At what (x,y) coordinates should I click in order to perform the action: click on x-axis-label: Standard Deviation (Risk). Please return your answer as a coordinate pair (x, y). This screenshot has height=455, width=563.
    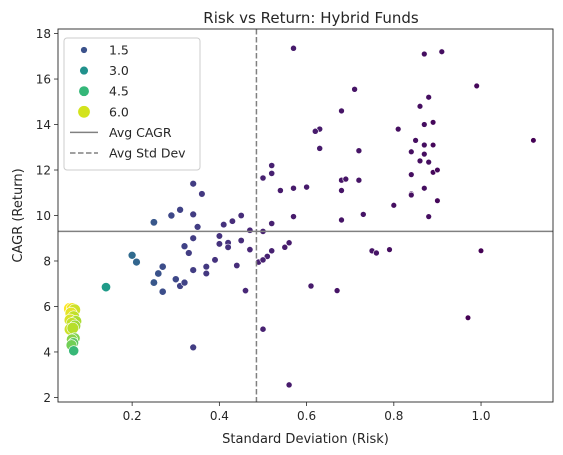
    Looking at the image, I should click on (305, 439).